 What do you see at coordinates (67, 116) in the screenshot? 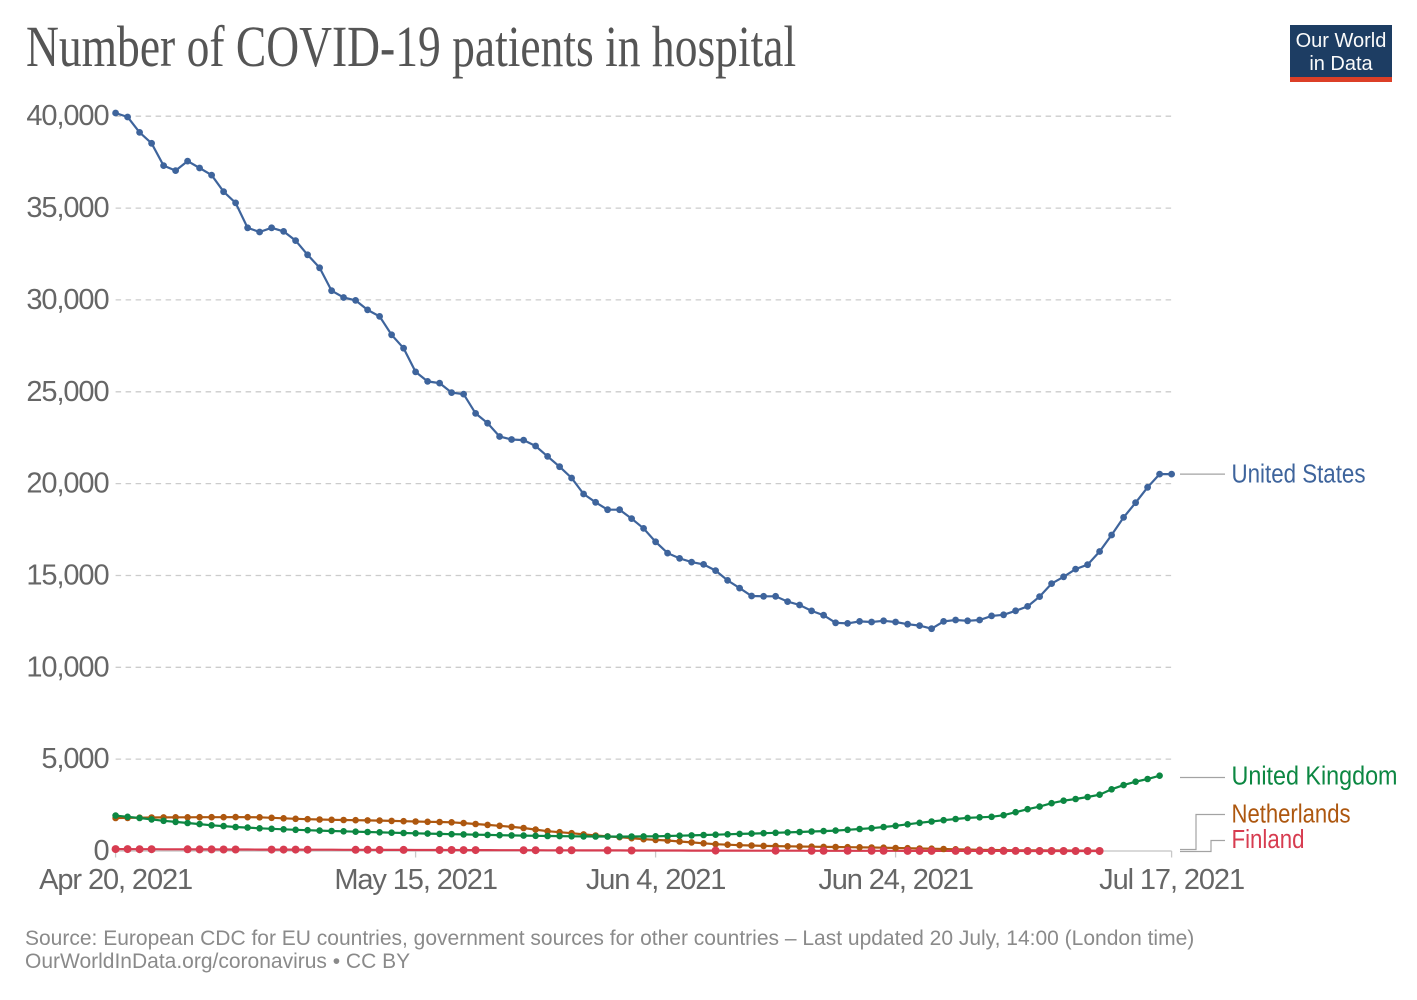
I see `svg-text: 40,000` at bounding box center [67, 116].